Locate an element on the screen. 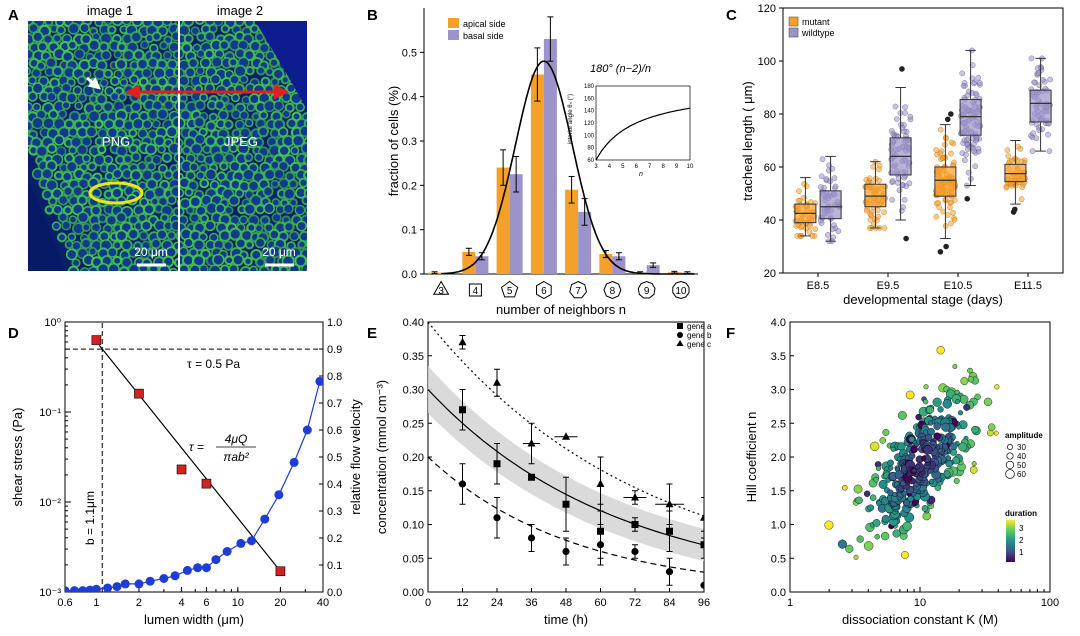 This screenshot has width=1080, height=636. legend-label-apical: apical side is located at coordinates (484, 24).